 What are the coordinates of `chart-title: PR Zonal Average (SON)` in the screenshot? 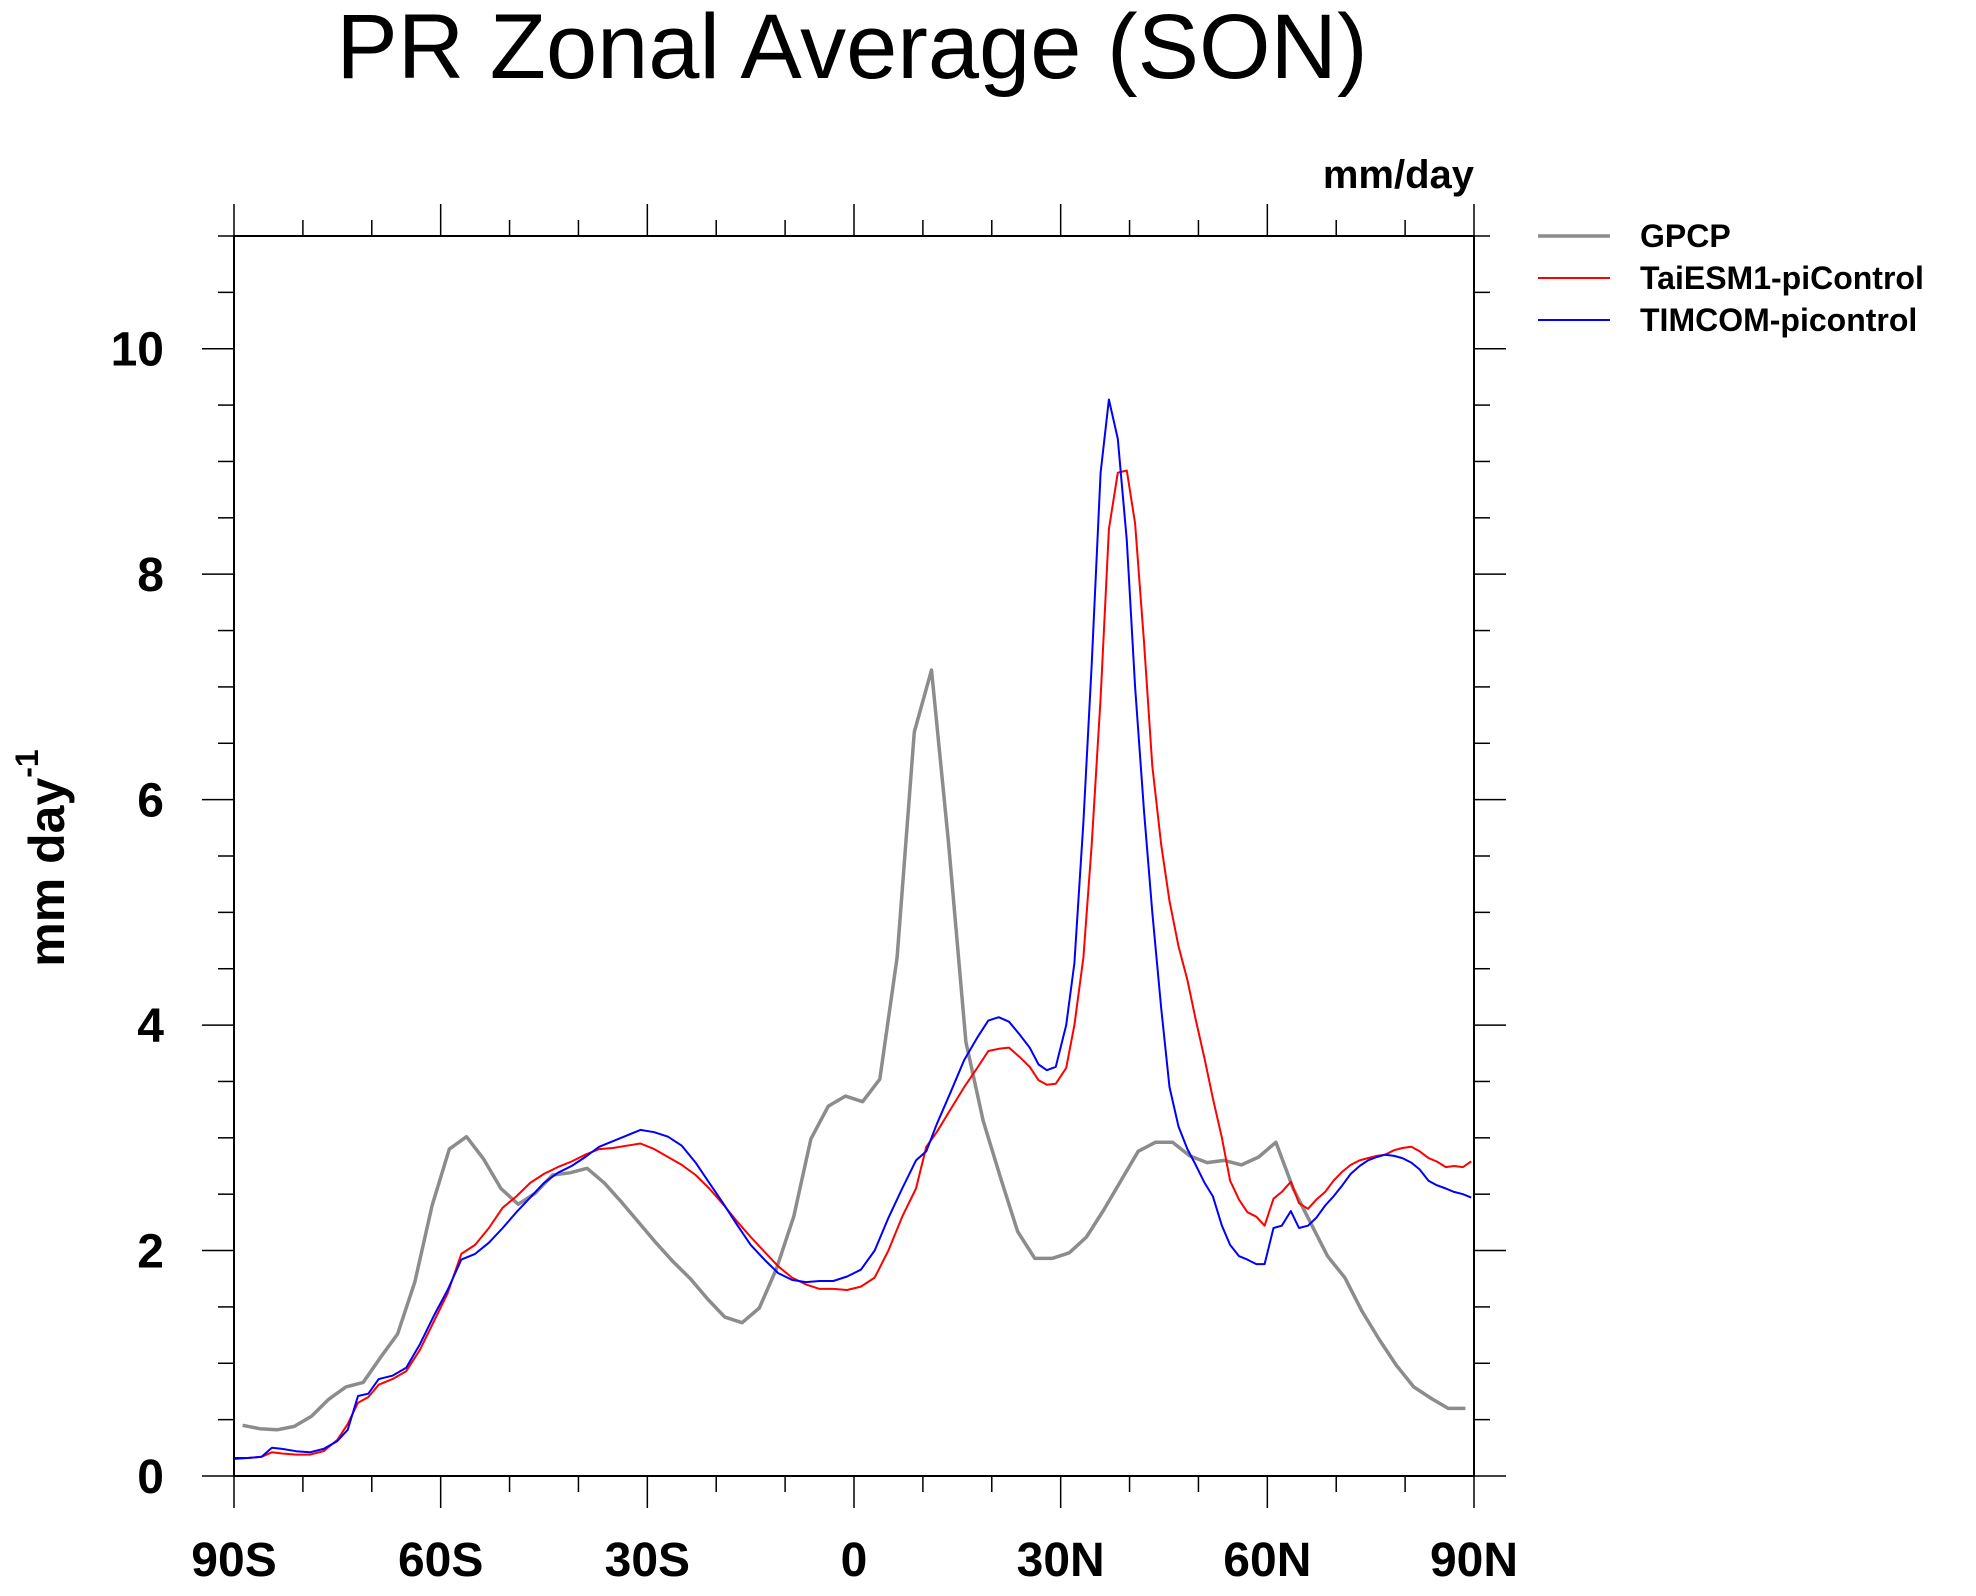 It's located at (851, 49).